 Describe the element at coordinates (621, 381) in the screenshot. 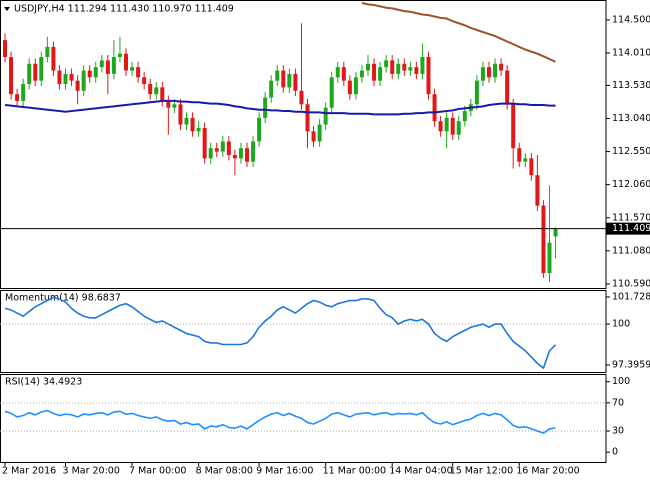

I see `y-tick-label: 100` at that location.